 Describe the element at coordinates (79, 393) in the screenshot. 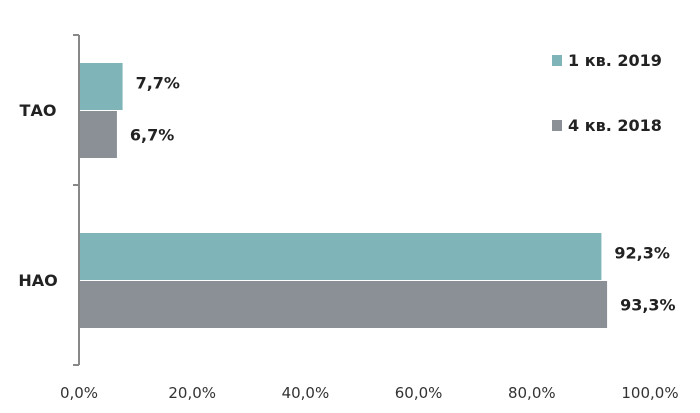

I see `x-tick-label: 0,0%` at that location.